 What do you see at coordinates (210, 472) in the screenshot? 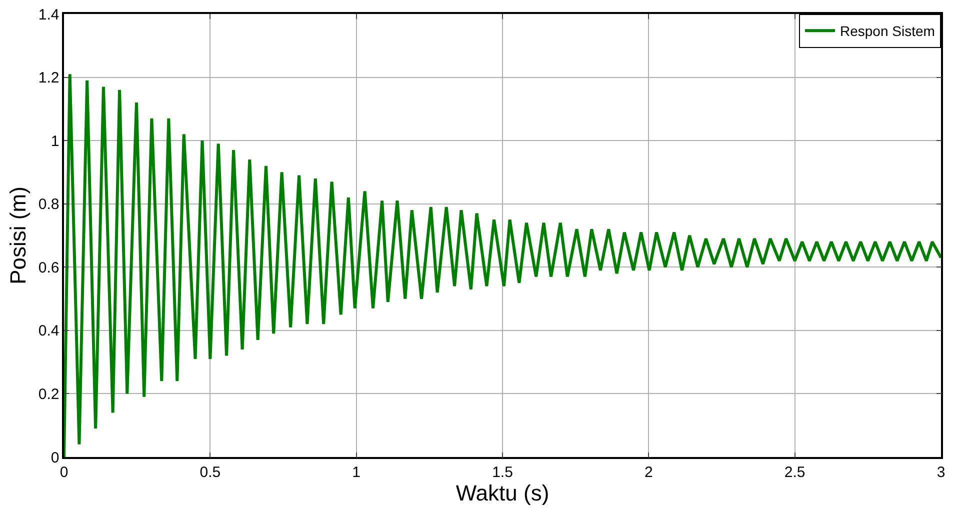
I see `x-tick-label: 0.5` at bounding box center [210, 472].